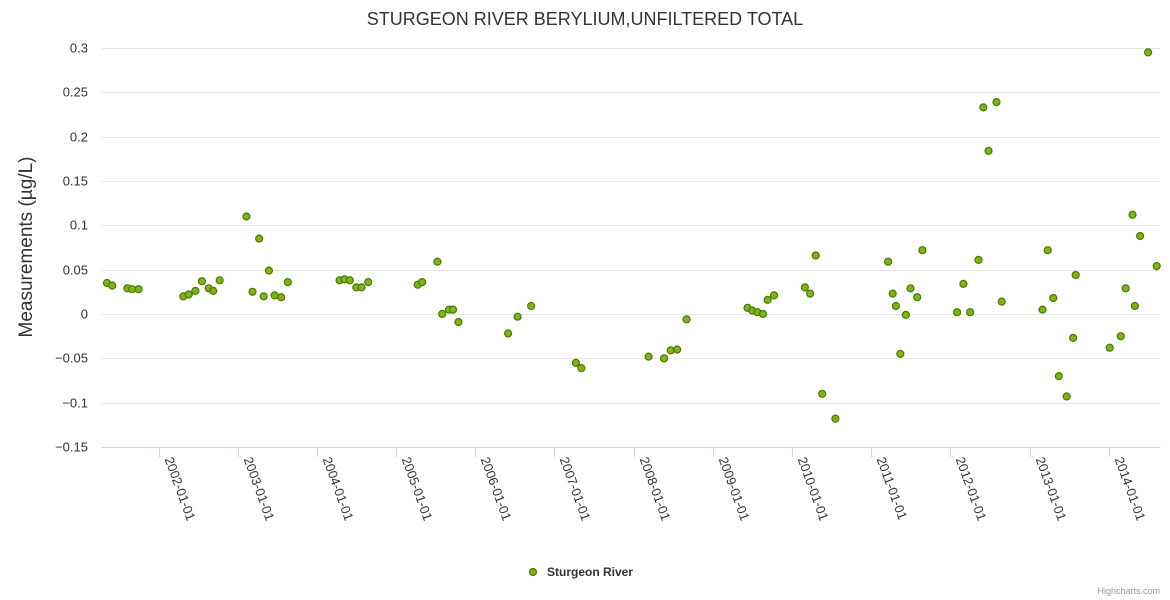 This screenshot has width=1170, height=600. Describe the element at coordinates (84, 314) in the screenshot. I see `y-tick-label: 0` at that location.